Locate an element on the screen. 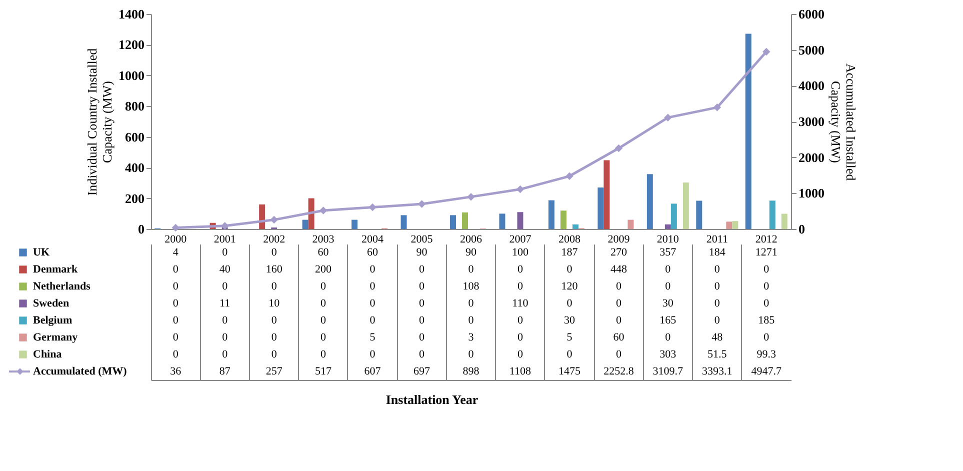 The image size is (963, 471). legend-label: Denmark is located at coordinates (55, 270).